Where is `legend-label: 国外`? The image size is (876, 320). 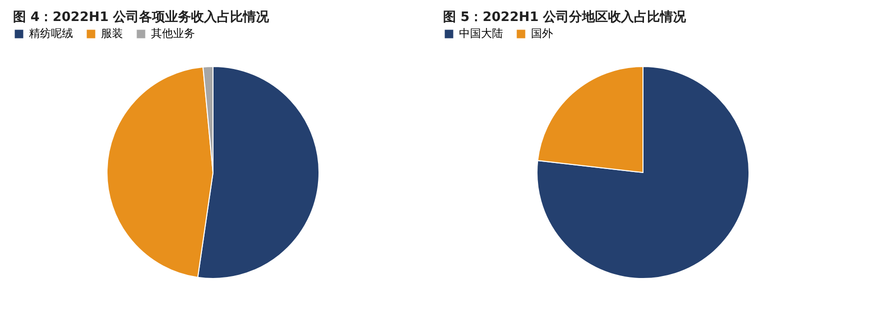 legend-label: 国外 is located at coordinates (542, 33).